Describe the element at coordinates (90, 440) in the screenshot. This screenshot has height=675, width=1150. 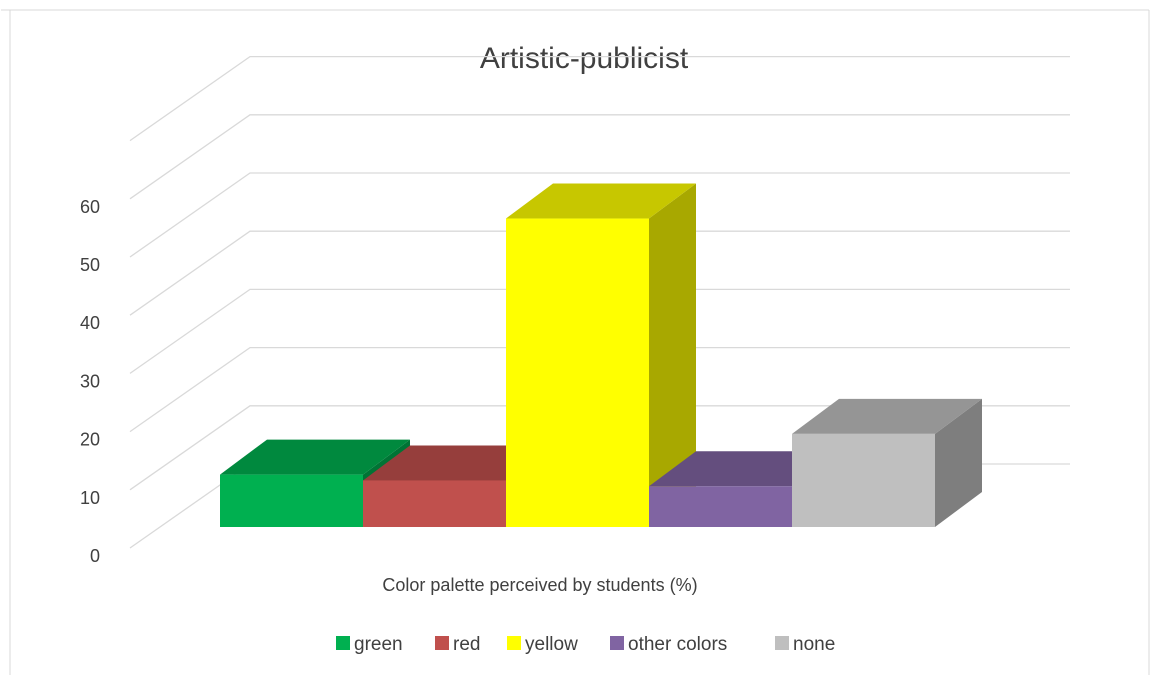
I see `y-tick-label: 20` at that location.